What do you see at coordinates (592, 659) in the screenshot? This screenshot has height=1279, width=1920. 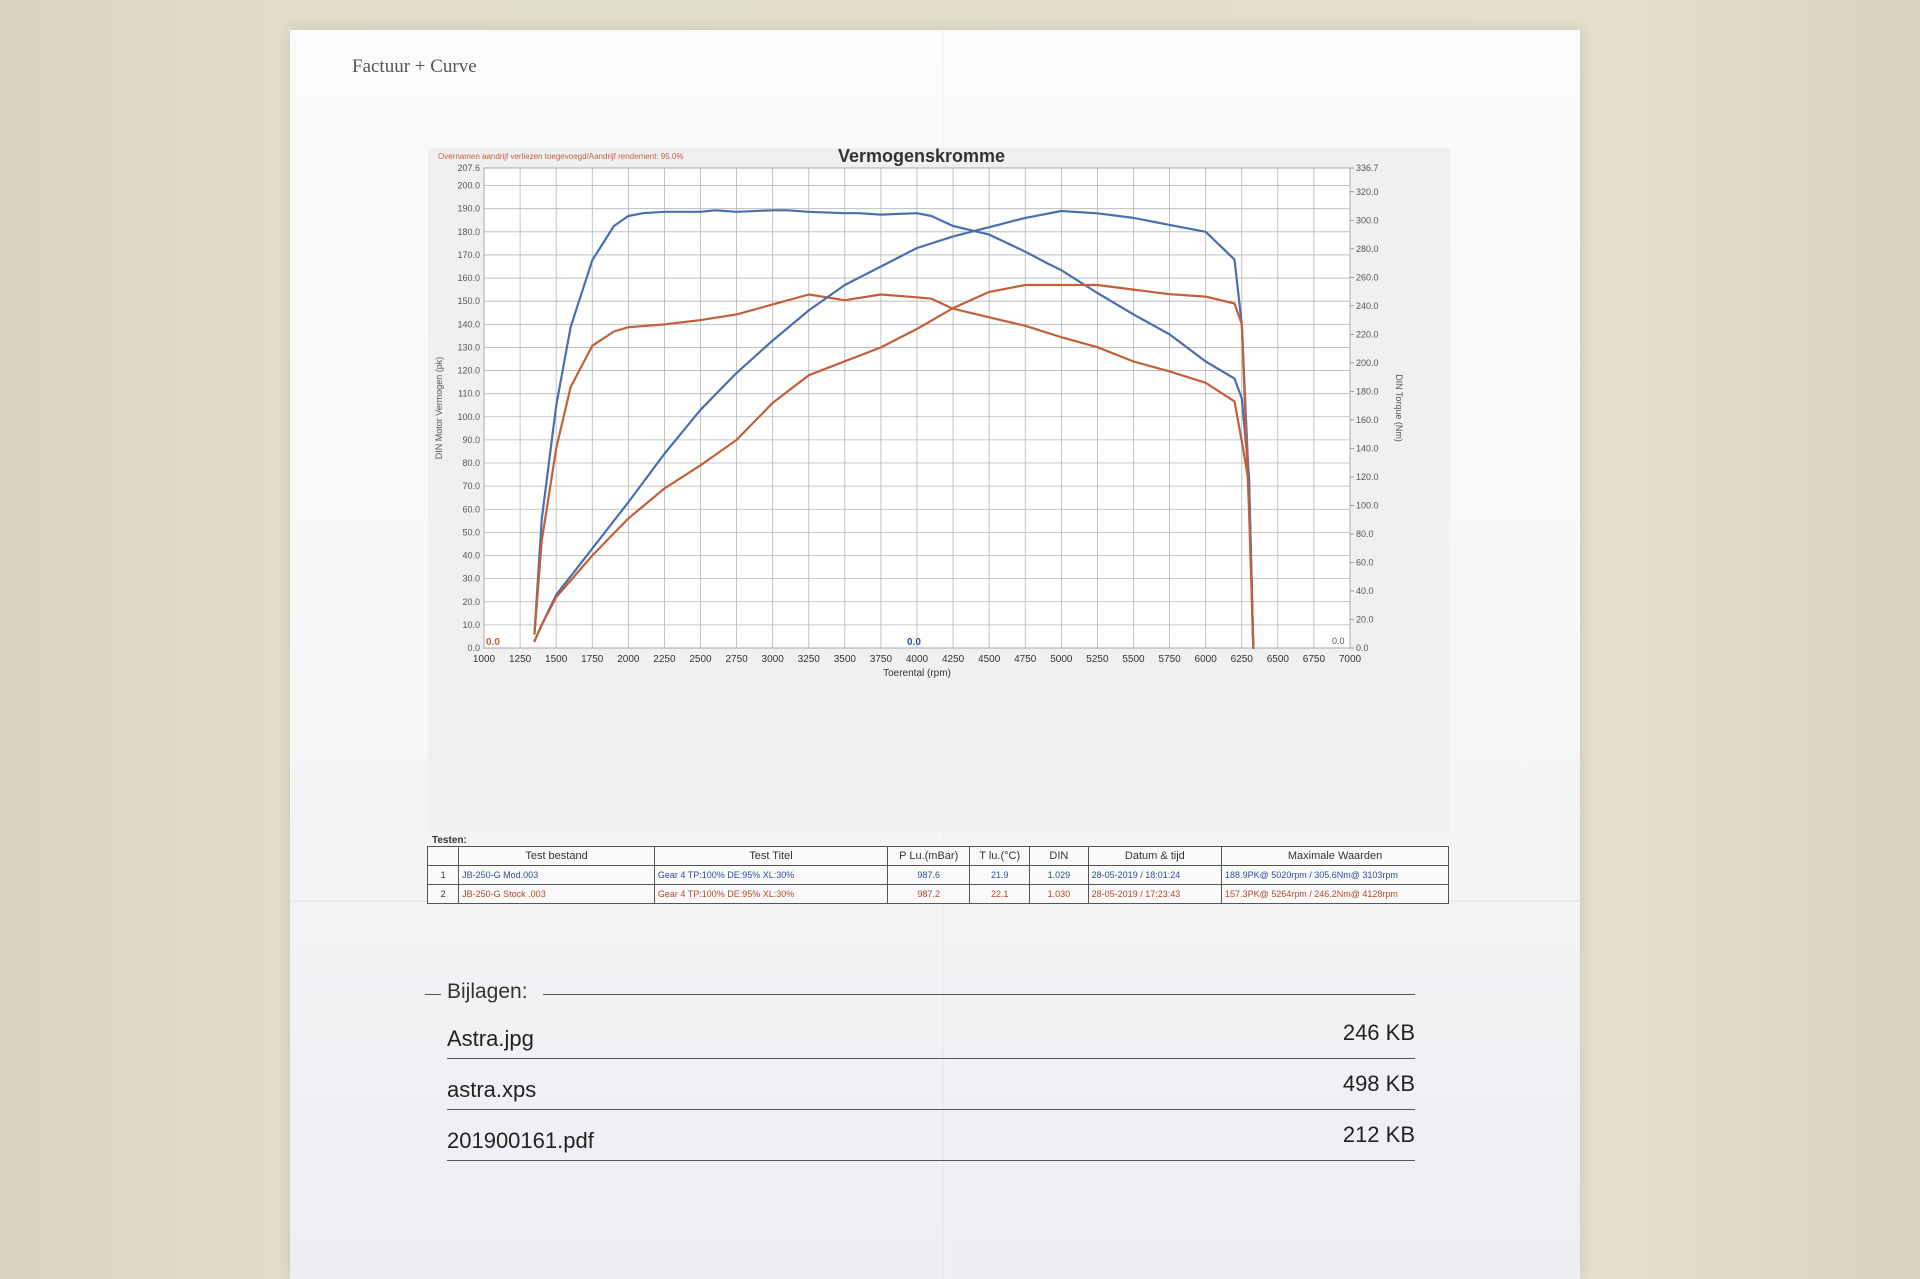 I see `x-tick-label: 1750` at bounding box center [592, 659].